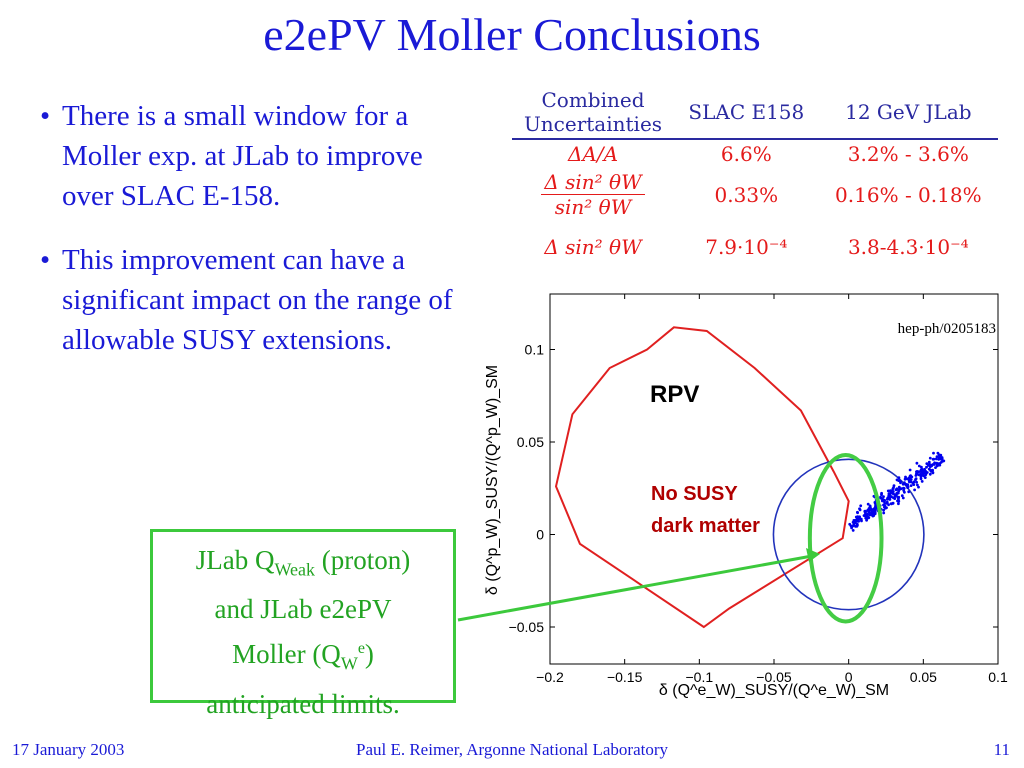 The image size is (1024, 768). Describe the element at coordinates (700, 677) in the screenshot. I see `x-tick-label: −0.1` at that location.